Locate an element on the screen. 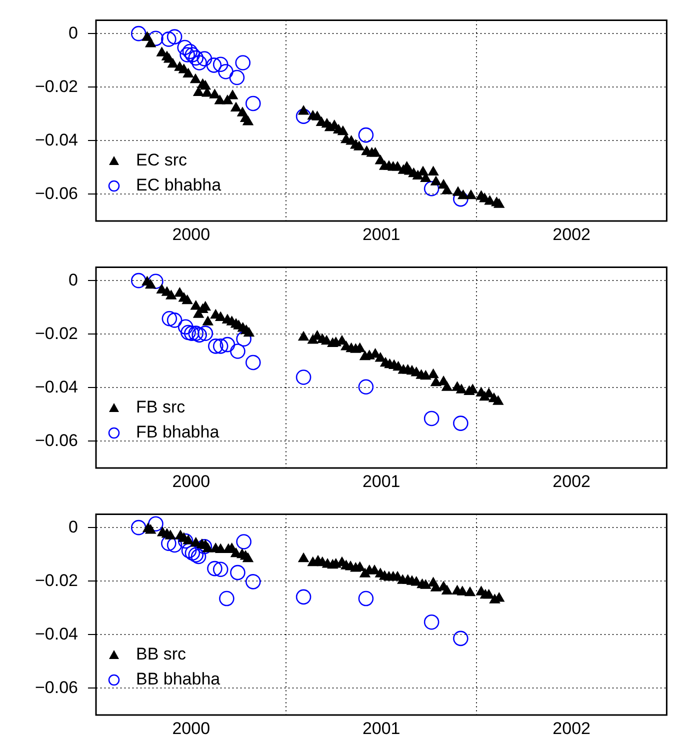 Image resolution: width=675 pixels, height=740 pixels. legend-label: FB bhabha is located at coordinates (178, 432).